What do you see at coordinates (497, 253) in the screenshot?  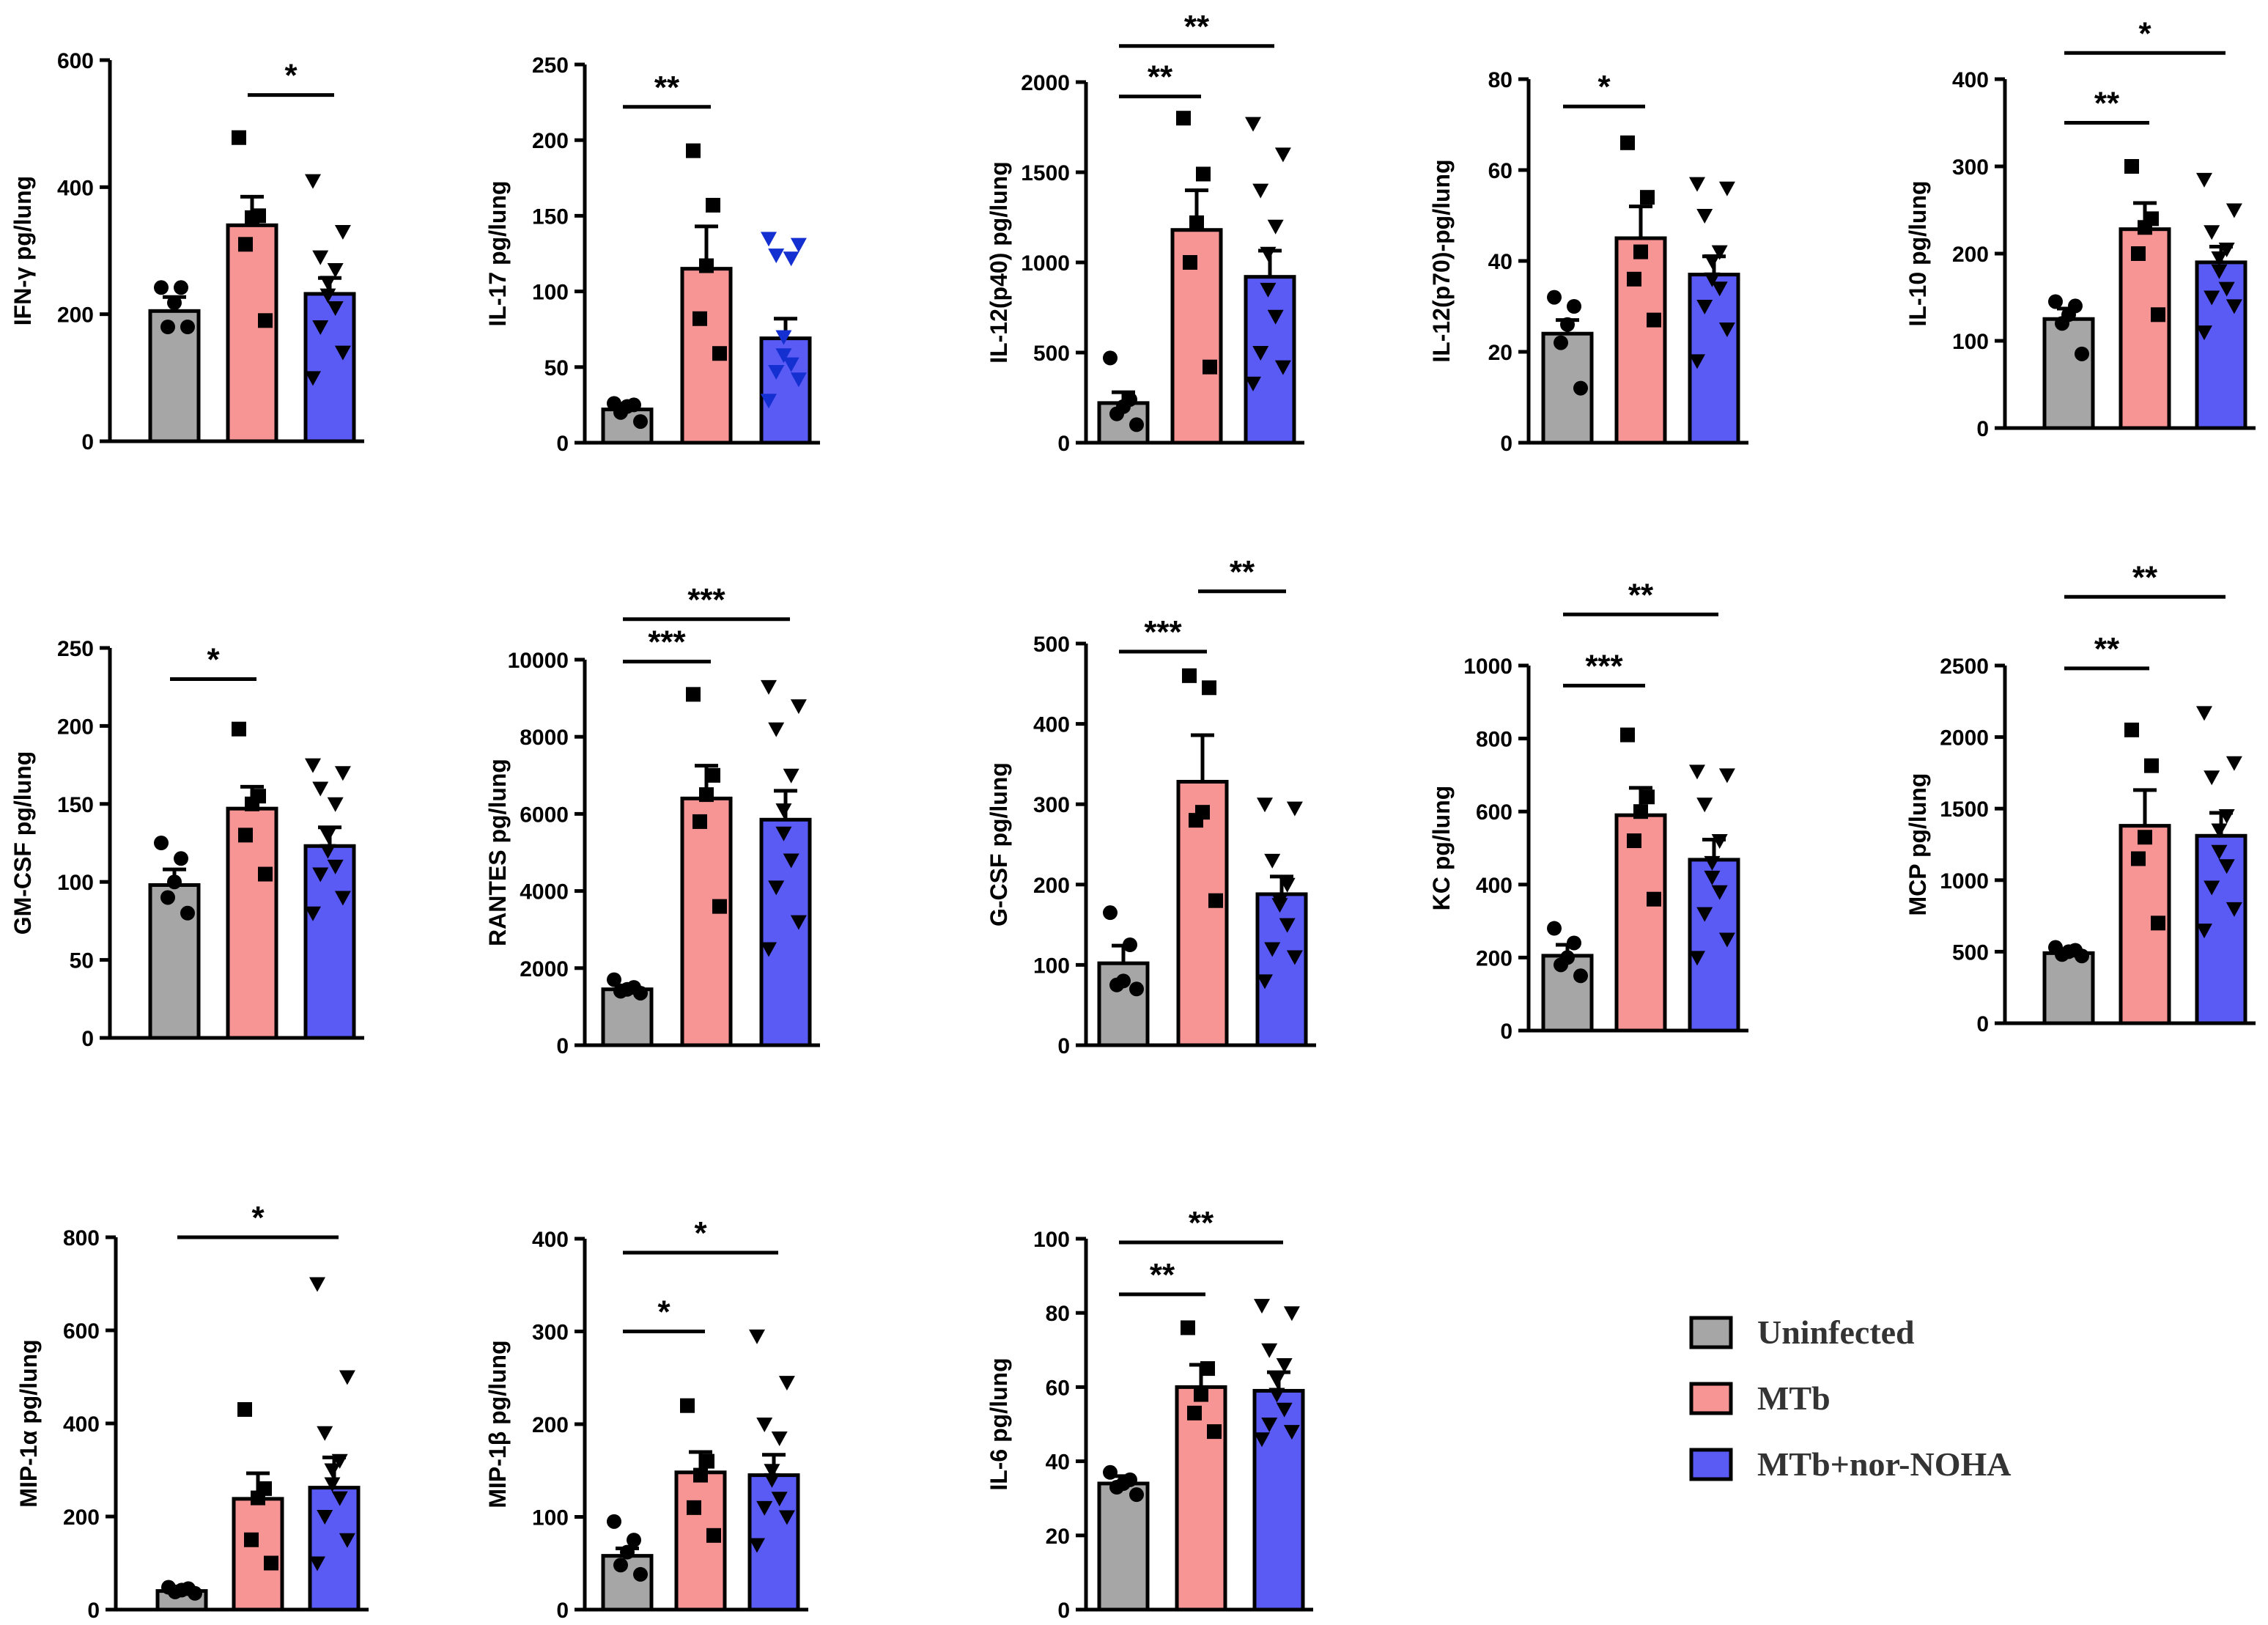 I see `y-axis-title: IL-17 pg/lung` at bounding box center [497, 253].